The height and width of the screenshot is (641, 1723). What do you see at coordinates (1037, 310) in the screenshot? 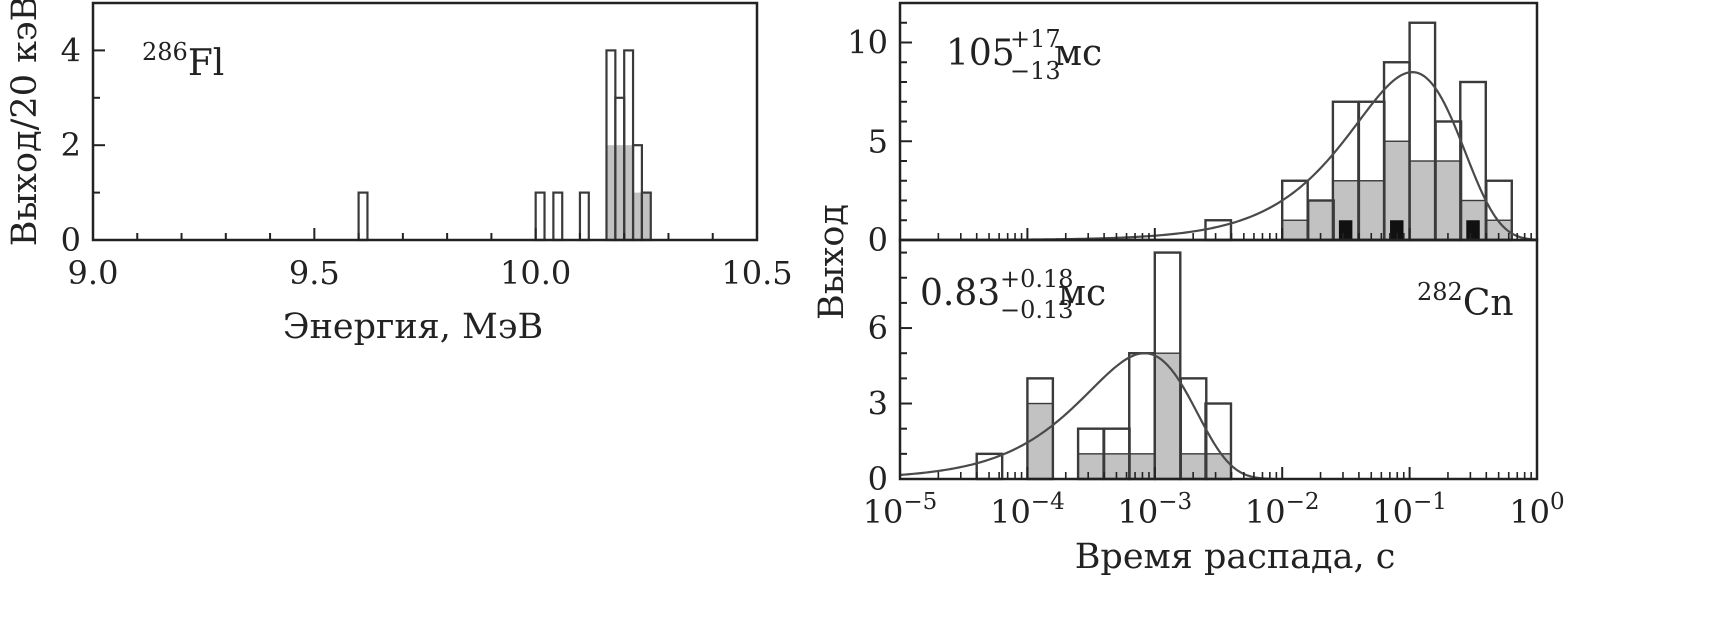
I see `cn-halflife-minus: −0.13` at bounding box center [1037, 310].